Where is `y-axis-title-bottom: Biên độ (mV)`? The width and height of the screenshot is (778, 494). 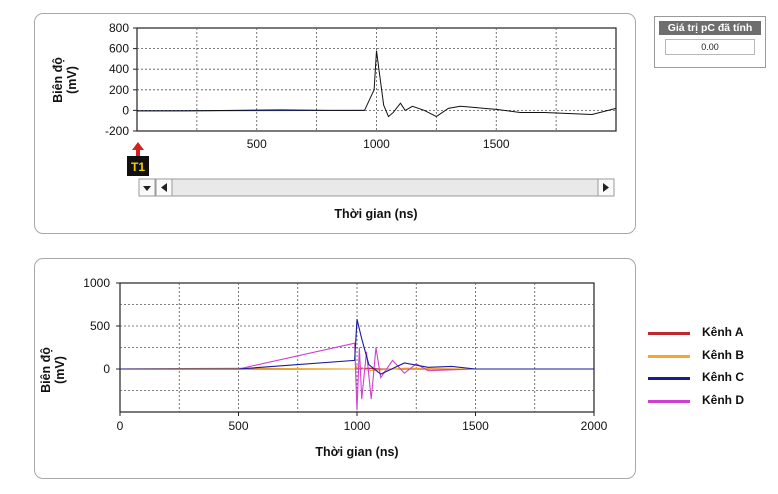 y-axis-title-bottom: Biên độ (mV) is located at coordinates (53, 370).